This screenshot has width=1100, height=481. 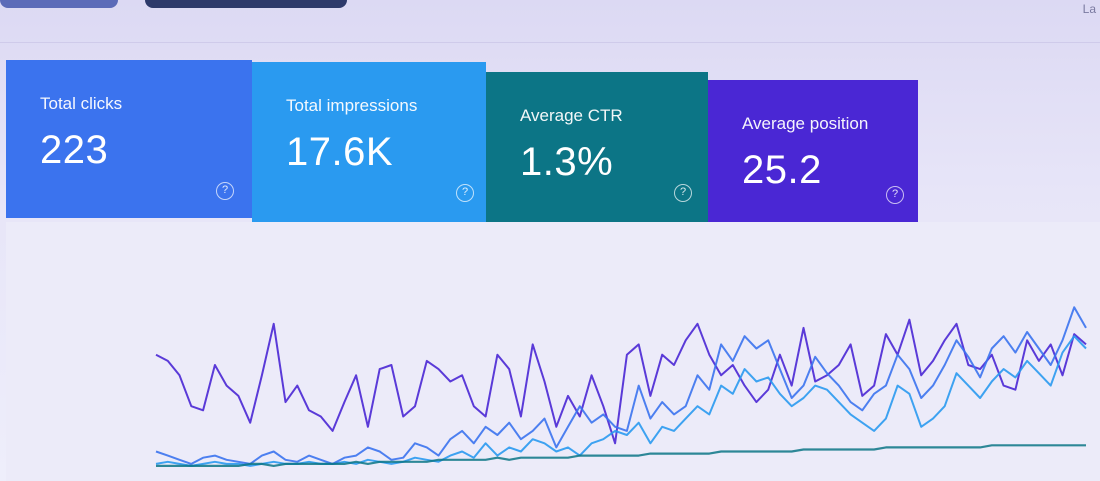 I want to click on header-tab-left, so click(x=59, y=4).